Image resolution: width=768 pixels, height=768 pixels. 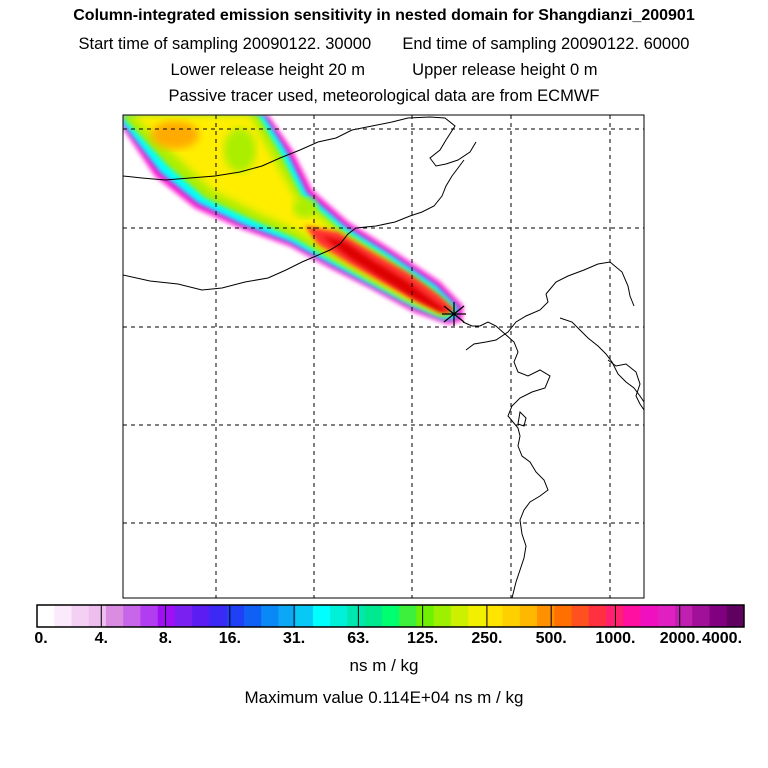 I want to click on northeast-coast, so click(x=590, y=284).